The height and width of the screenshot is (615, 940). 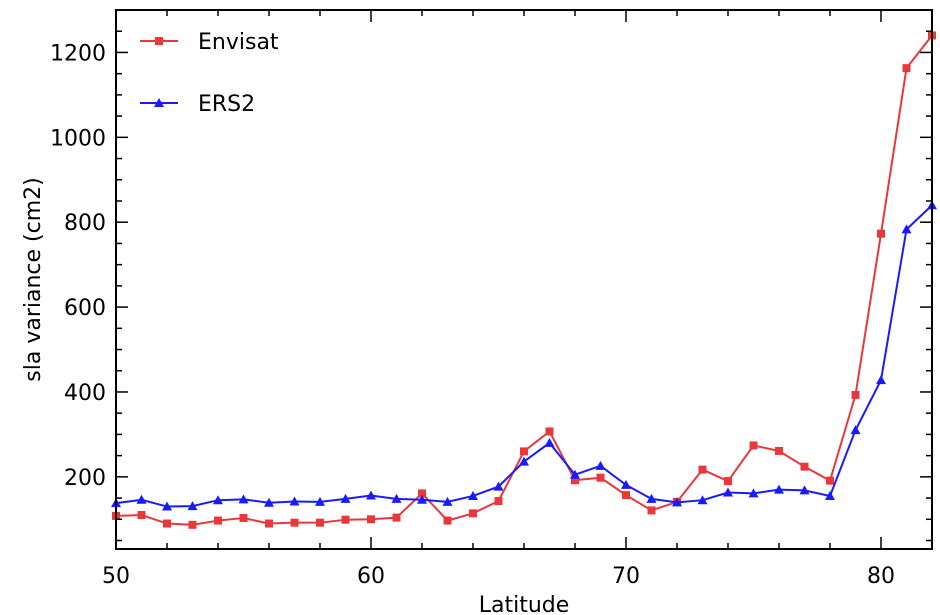 What do you see at coordinates (159, 41) in the screenshot?
I see `legend-marker-envisat` at bounding box center [159, 41].